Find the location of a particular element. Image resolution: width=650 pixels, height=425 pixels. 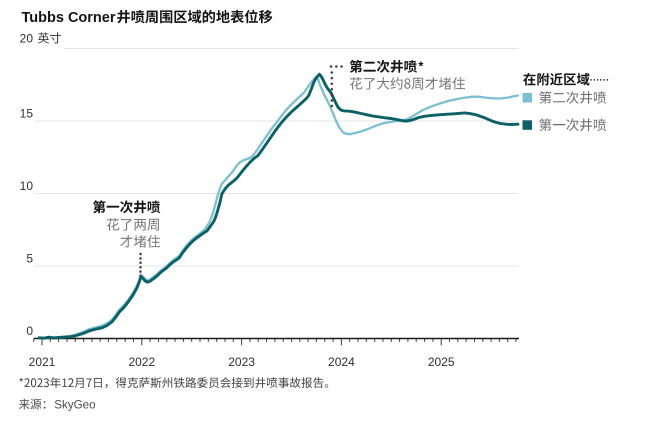

svg-text: 2025 is located at coordinates (441, 362).